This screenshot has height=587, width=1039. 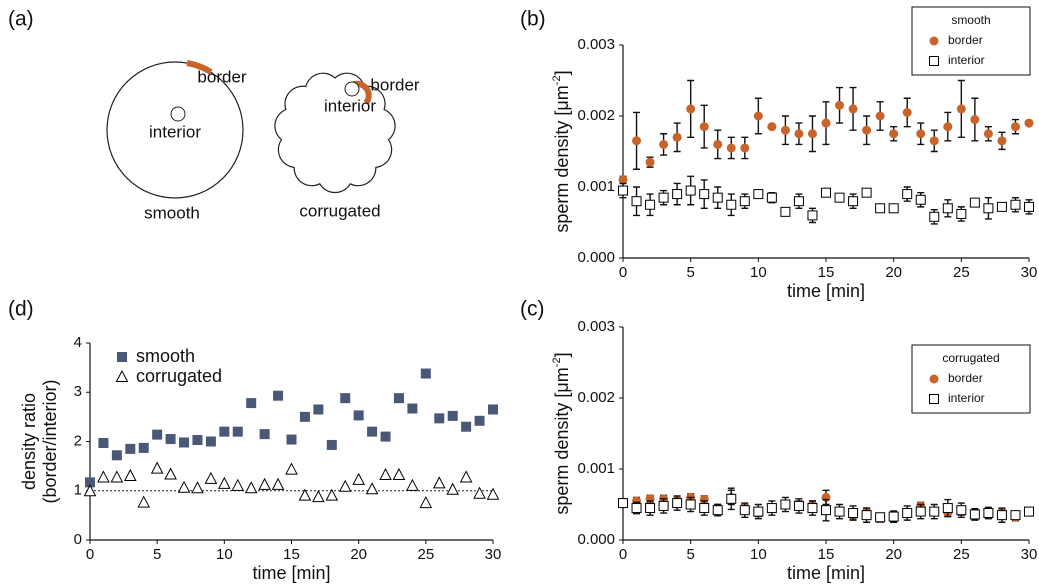 I want to click on border-arc, so click(x=199, y=67).